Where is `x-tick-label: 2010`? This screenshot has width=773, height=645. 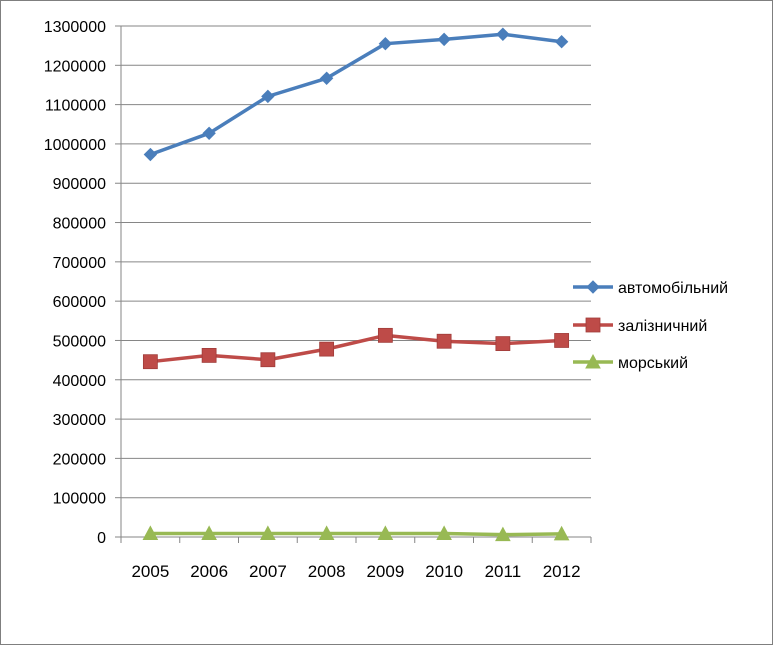 x-tick-label: 2010 is located at coordinates (444, 571).